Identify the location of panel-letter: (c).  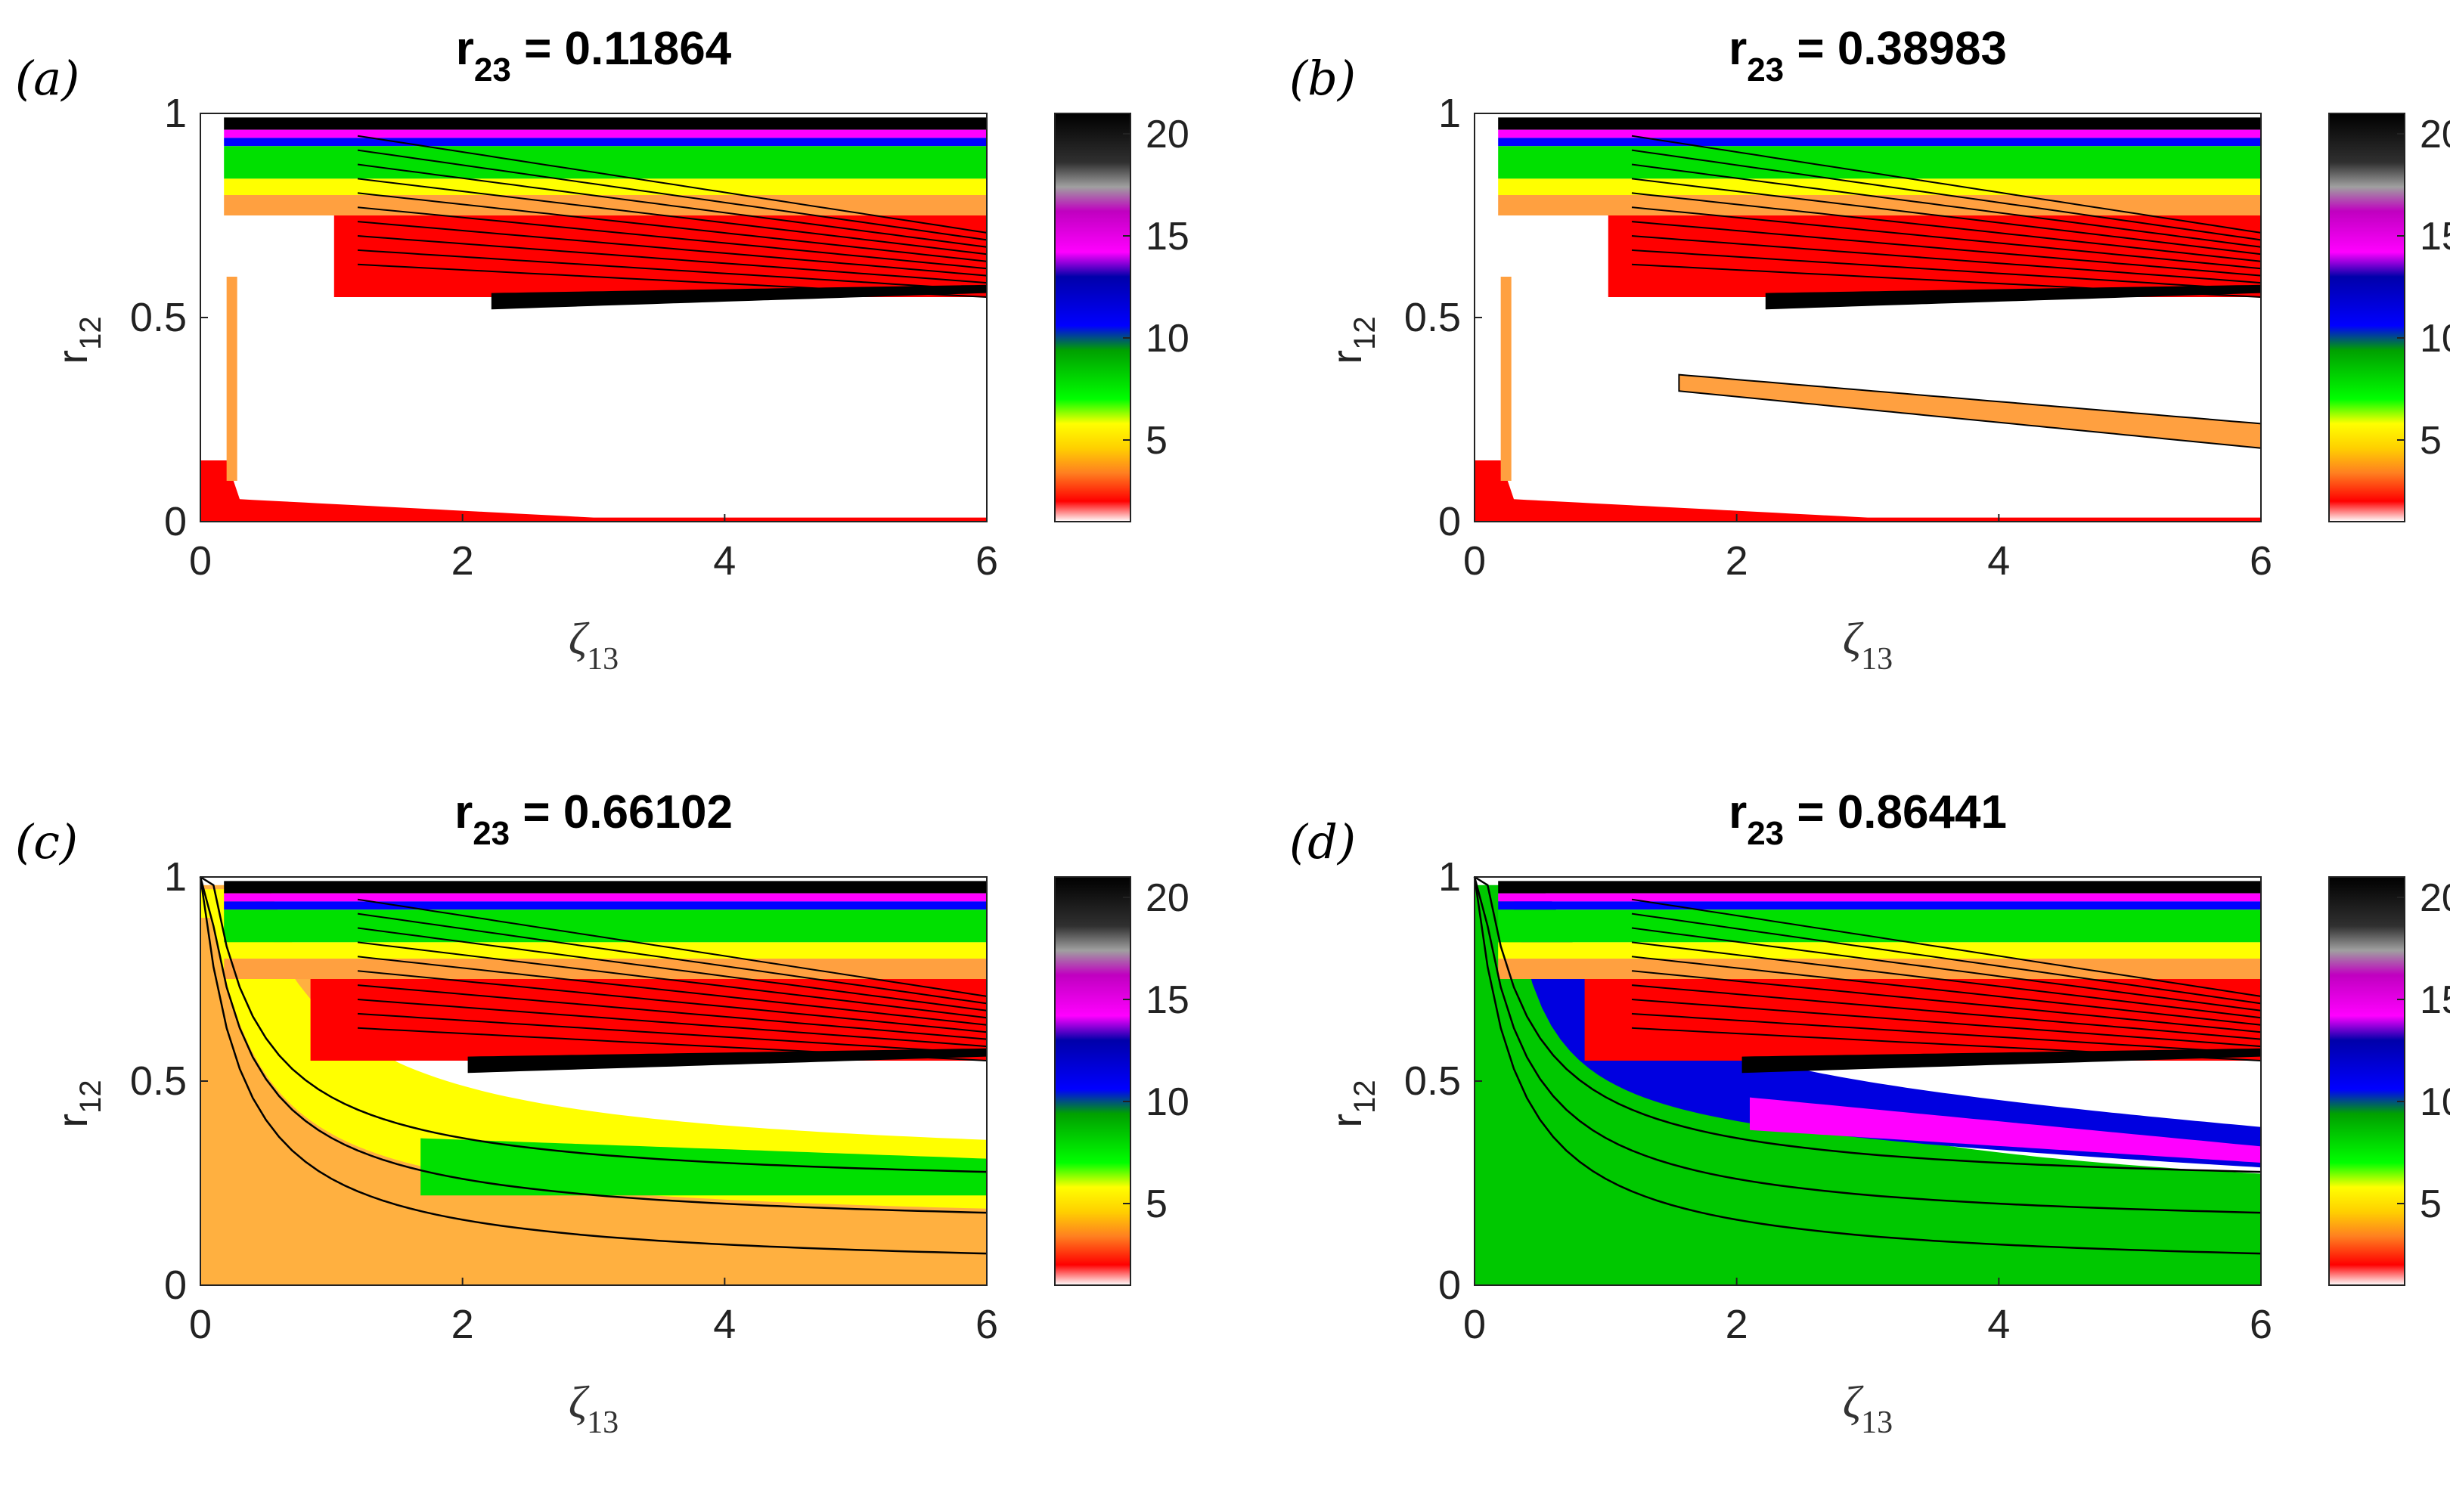
(47, 841).